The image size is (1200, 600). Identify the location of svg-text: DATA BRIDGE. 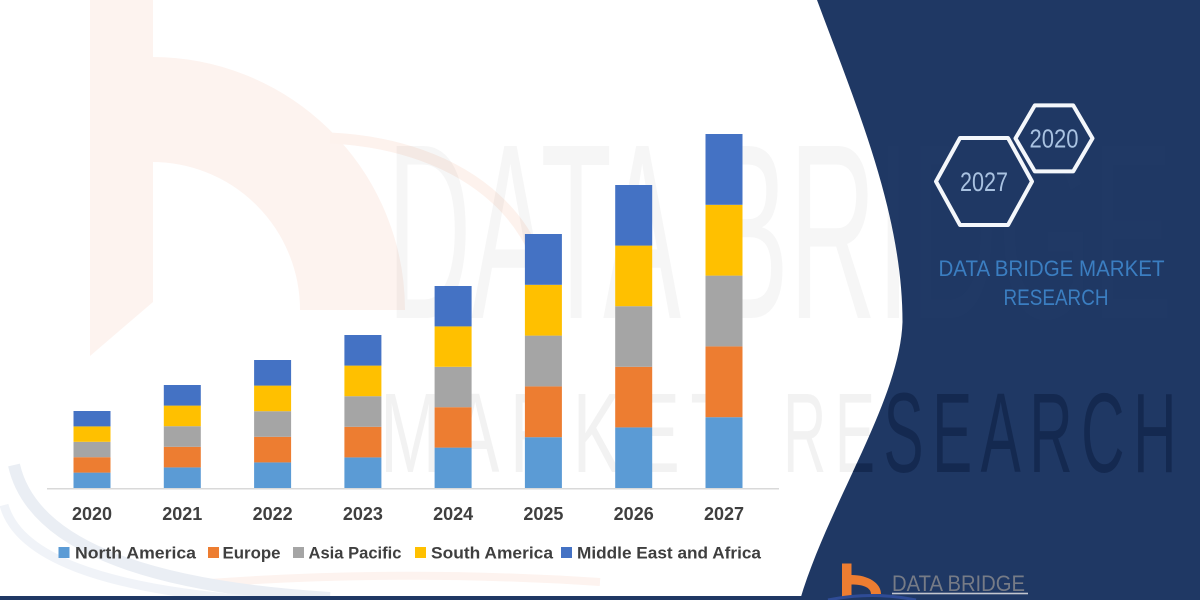
(958, 583).